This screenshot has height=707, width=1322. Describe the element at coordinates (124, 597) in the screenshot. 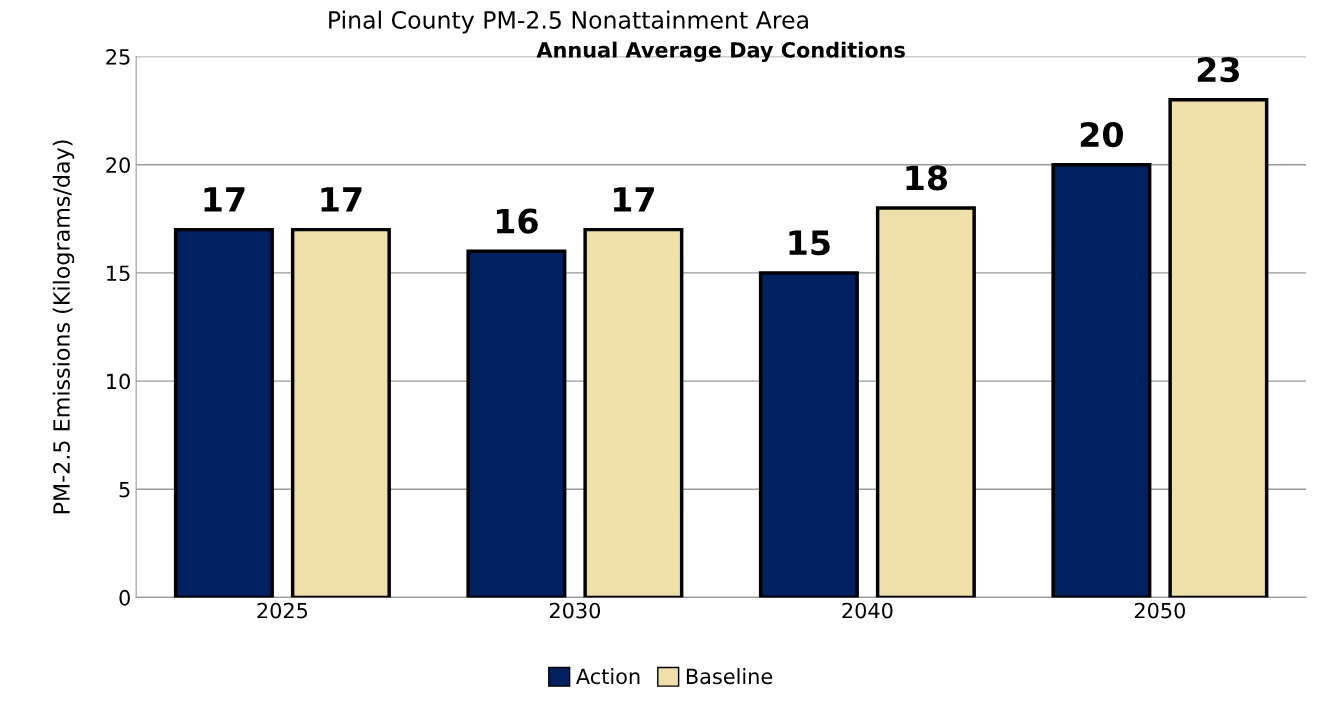

I see `y-tick-label: 0` at that location.